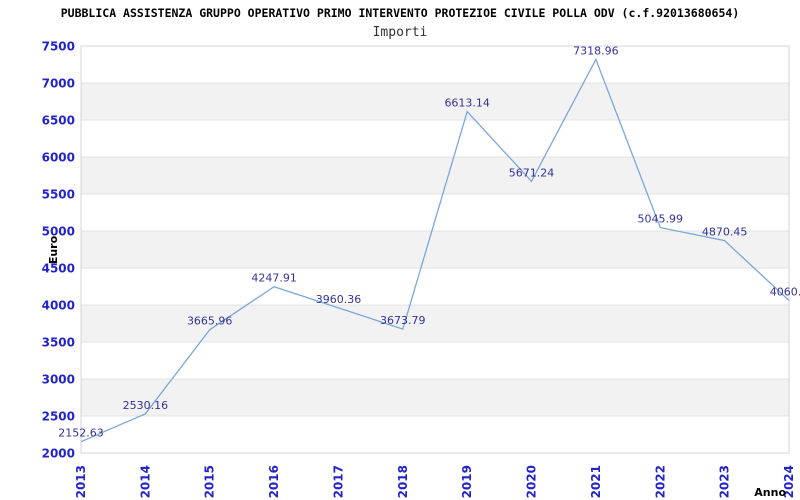 The width and height of the screenshot is (800, 500). What do you see at coordinates (210, 321) in the screenshot?
I see `point-label: 3665.96` at bounding box center [210, 321].